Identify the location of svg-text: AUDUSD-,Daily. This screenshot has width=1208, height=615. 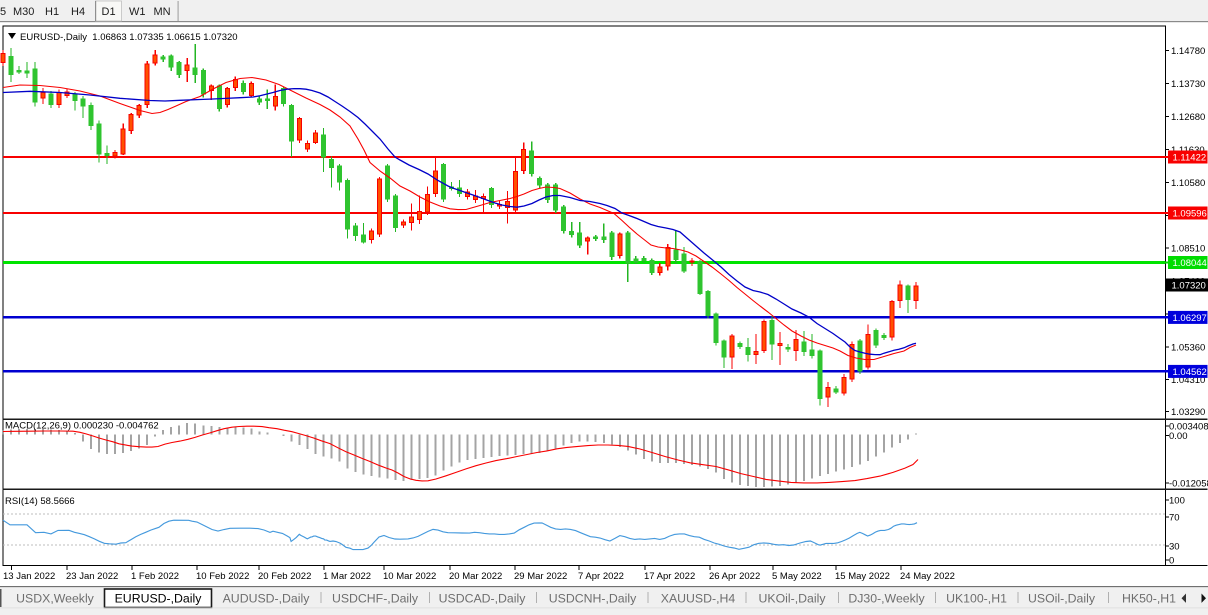
(267, 599).